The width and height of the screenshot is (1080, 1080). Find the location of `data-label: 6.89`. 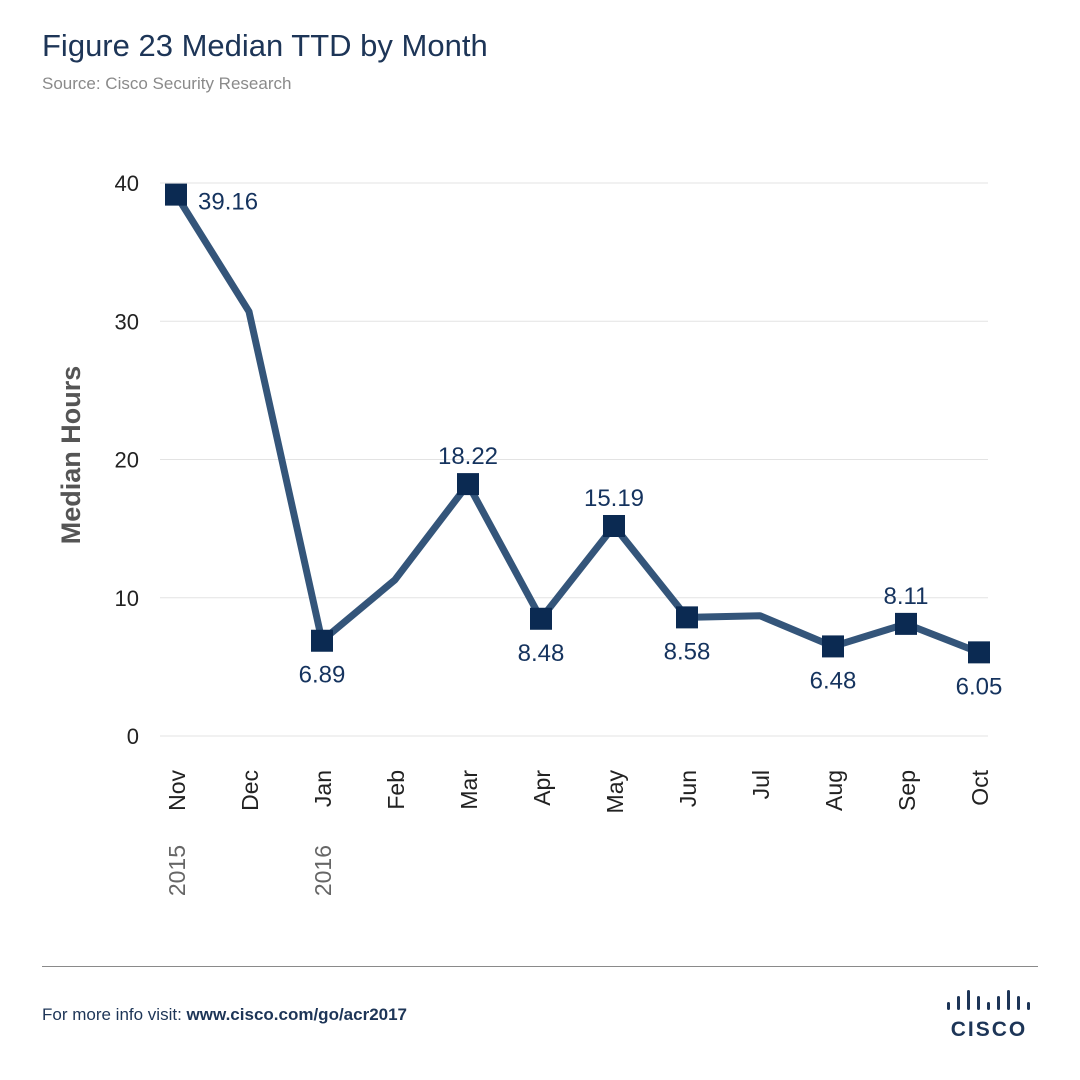

data-label: 6.89 is located at coordinates (322, 675).